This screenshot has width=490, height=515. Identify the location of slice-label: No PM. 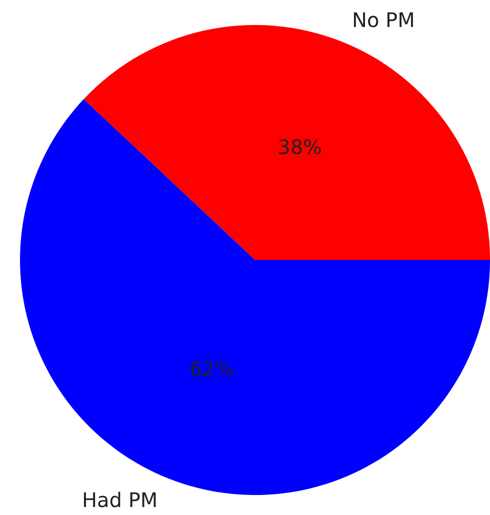
(383, 20).